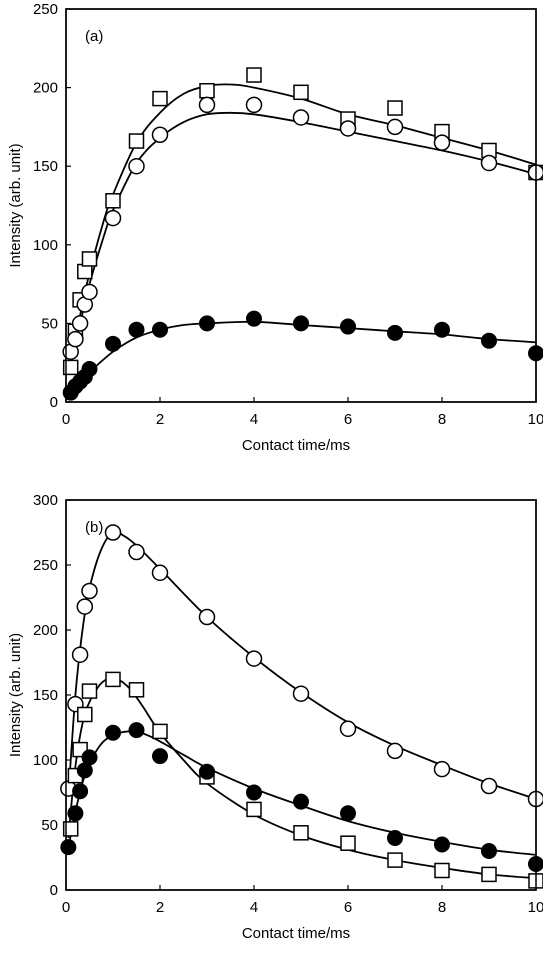 Image resolution: width=543 pixels, height=958 pixels. What do you see at coordinates (45, 630) in the screenshot?
I see `y-tick-label: 200` at bounding box center [45, 630].